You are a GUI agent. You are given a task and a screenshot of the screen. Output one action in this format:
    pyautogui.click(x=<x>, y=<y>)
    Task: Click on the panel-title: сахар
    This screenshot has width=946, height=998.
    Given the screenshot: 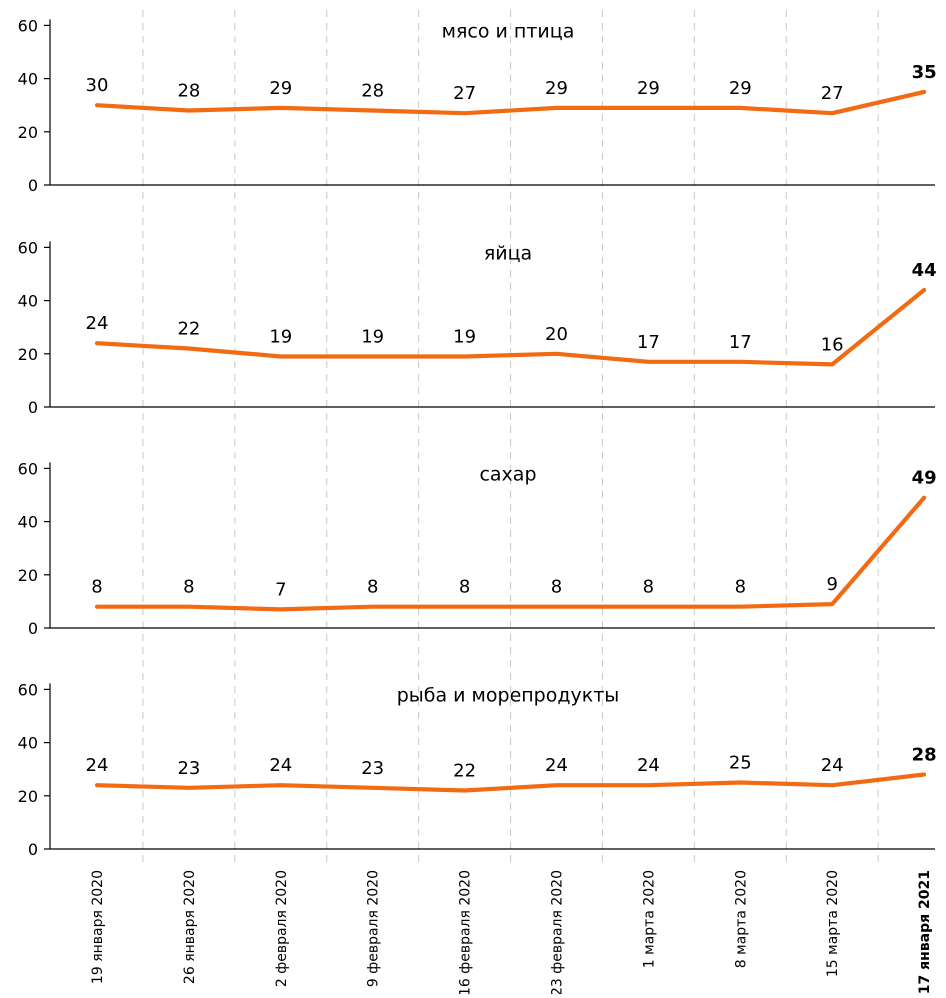 What is the action you would take?
    pyautogui.click(x=507, y=474)
    